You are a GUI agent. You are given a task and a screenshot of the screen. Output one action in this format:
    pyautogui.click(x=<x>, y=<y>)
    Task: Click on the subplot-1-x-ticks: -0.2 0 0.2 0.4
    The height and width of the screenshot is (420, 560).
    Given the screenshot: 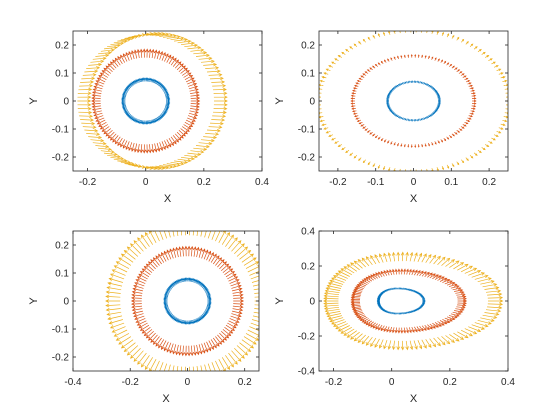 What is the action you would take?
    pyautogui.click(x=174, y=109)
    